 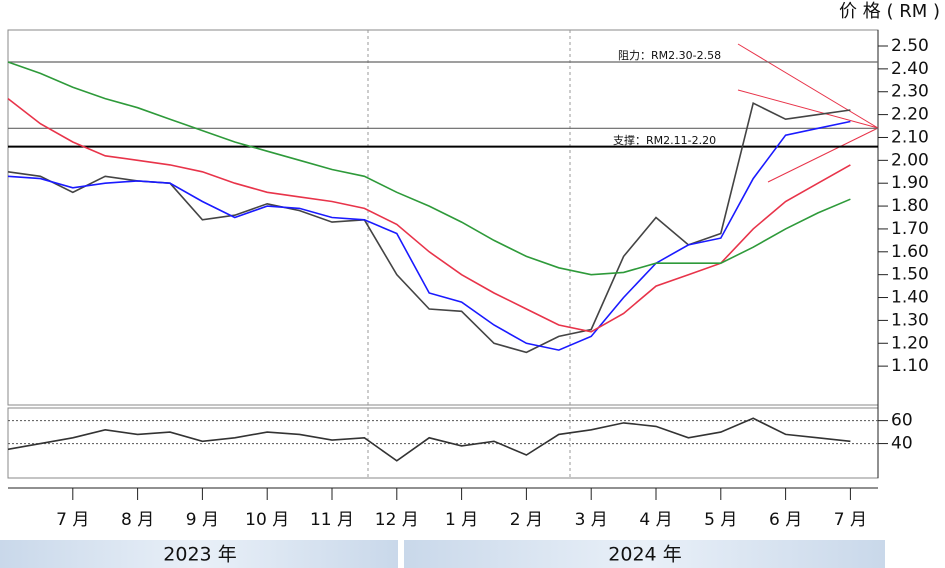 I want to click on y-tick-label: 2.10, so click(x=910, y=137).